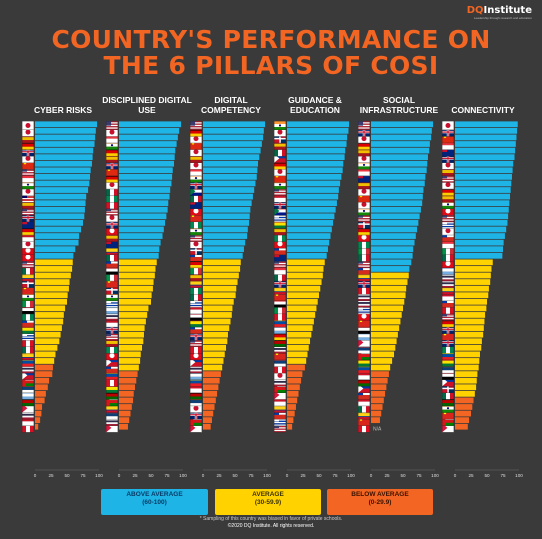 Image resolution: width=542 pixels, height=539 pixels. What do you see at coordinates (499, 10) in the screenshot?
I see `dq-institute-logo: DQInstitute` at bounding box center [499, 10].